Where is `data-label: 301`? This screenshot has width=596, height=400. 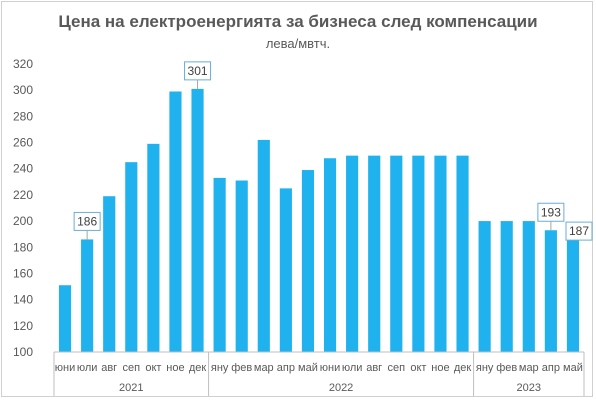
data-label: 301 is located at coordinates (198, 71).